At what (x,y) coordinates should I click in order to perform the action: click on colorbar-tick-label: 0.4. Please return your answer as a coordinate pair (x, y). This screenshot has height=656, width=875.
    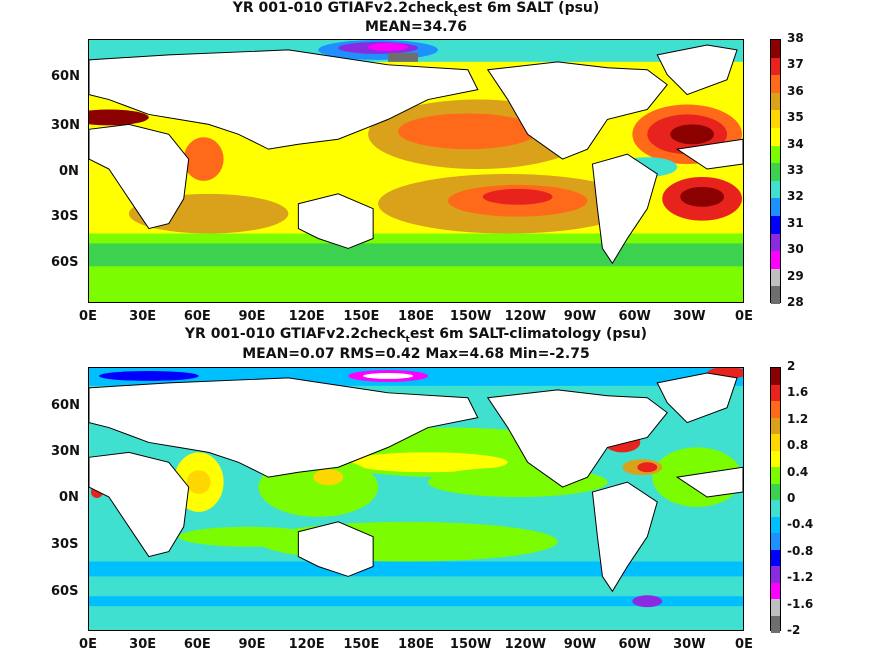
    Looking at the image, I should click on (798, 471).